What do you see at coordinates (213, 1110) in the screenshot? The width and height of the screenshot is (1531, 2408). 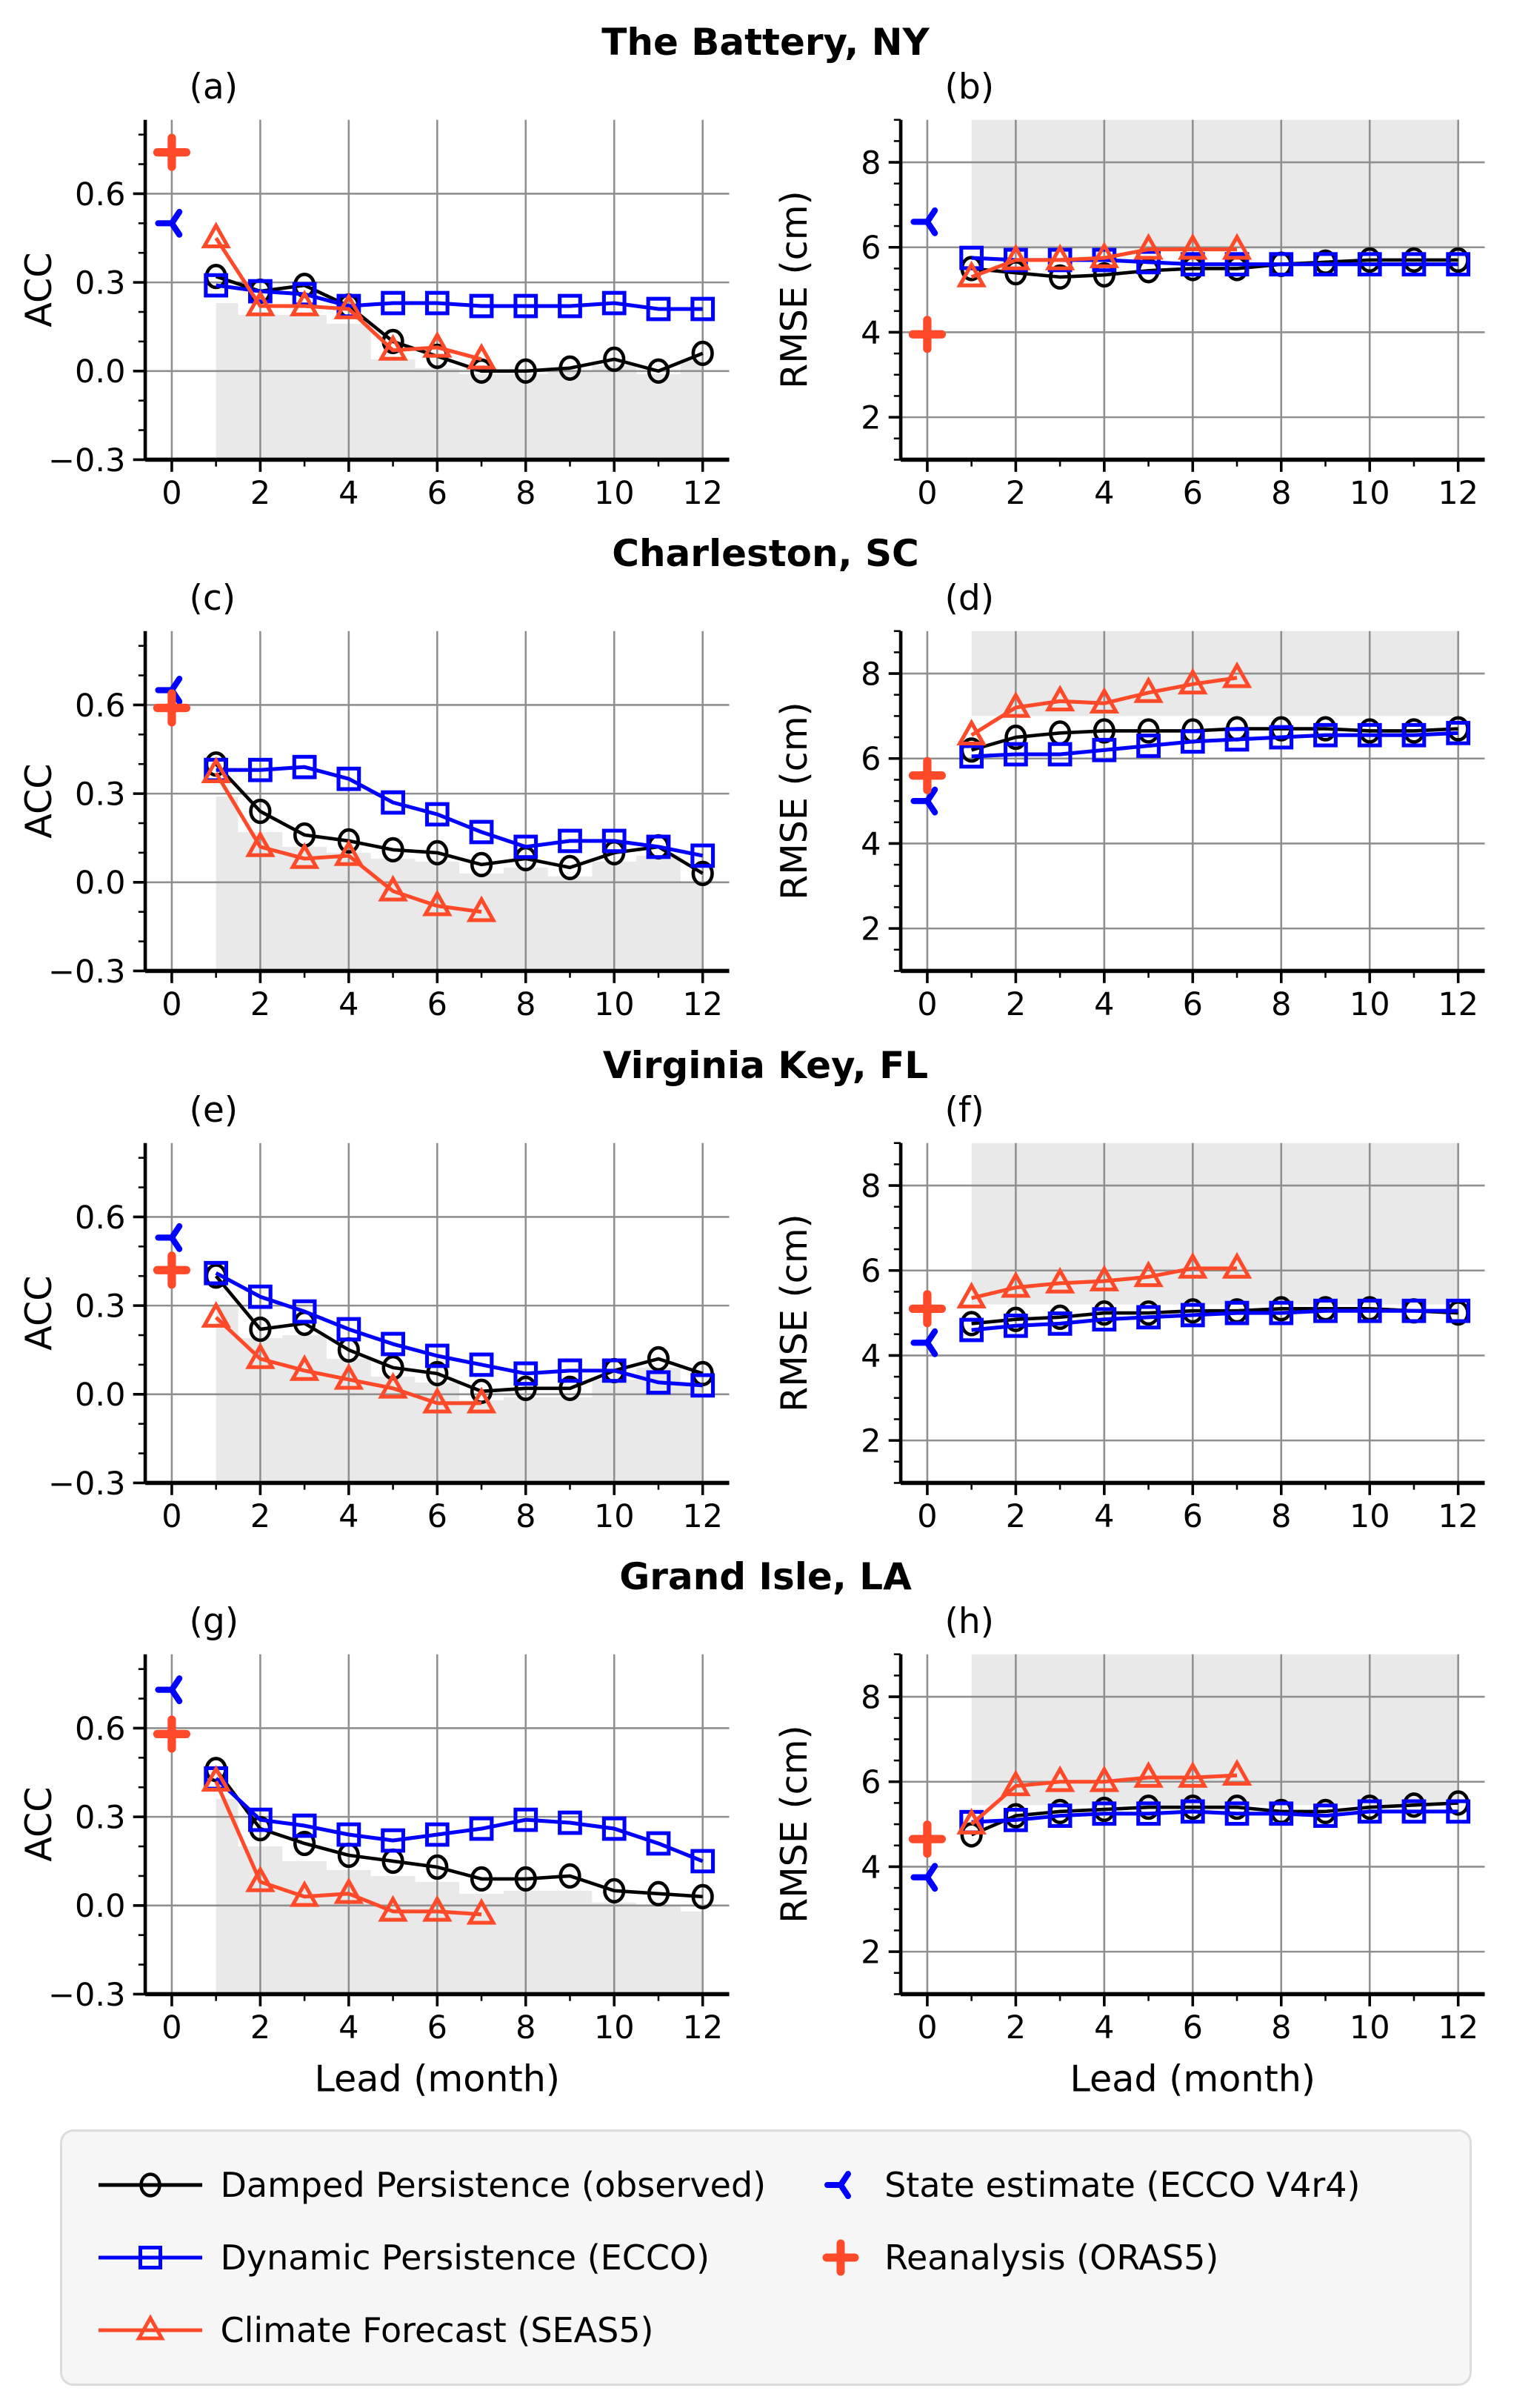 I see `svg-text: (e)` at bounding box center [213, 1110].